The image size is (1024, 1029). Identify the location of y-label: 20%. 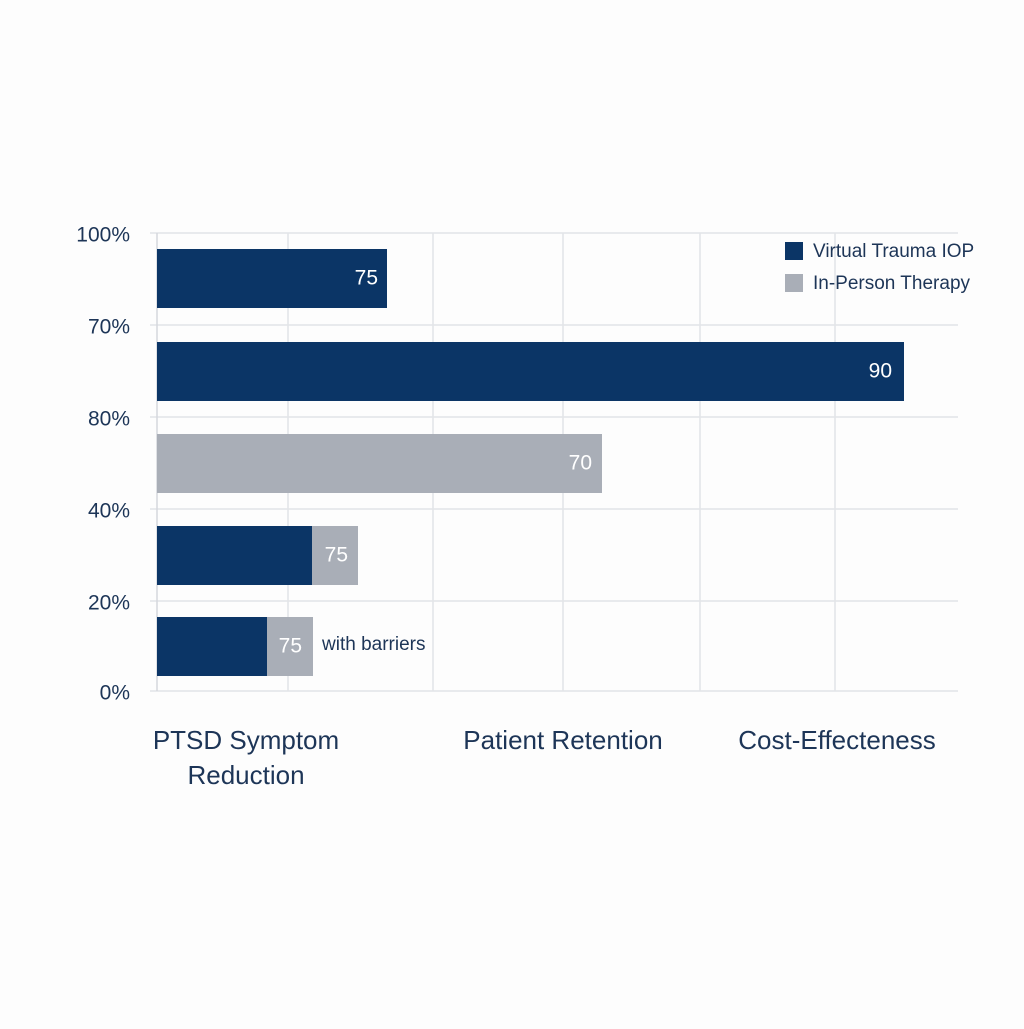
(109, 603).